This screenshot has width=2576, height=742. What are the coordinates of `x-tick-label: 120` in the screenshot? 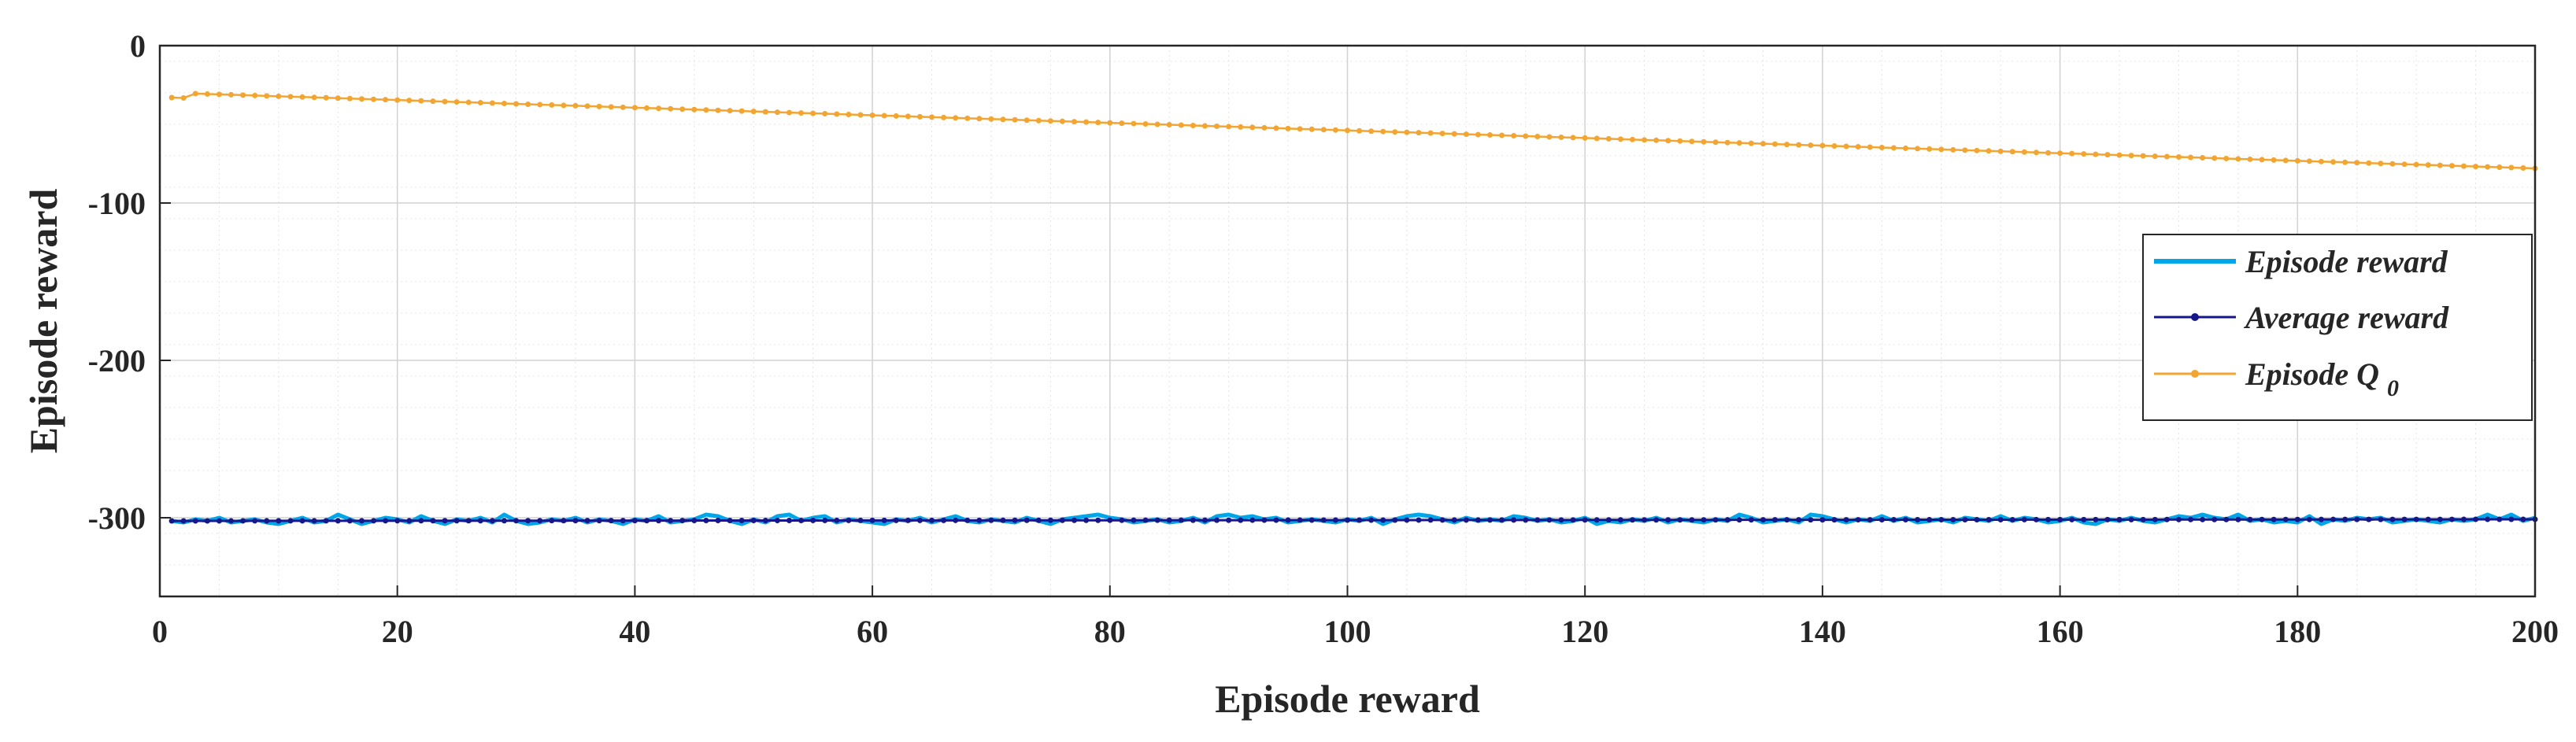 It's located at (1584, 631).